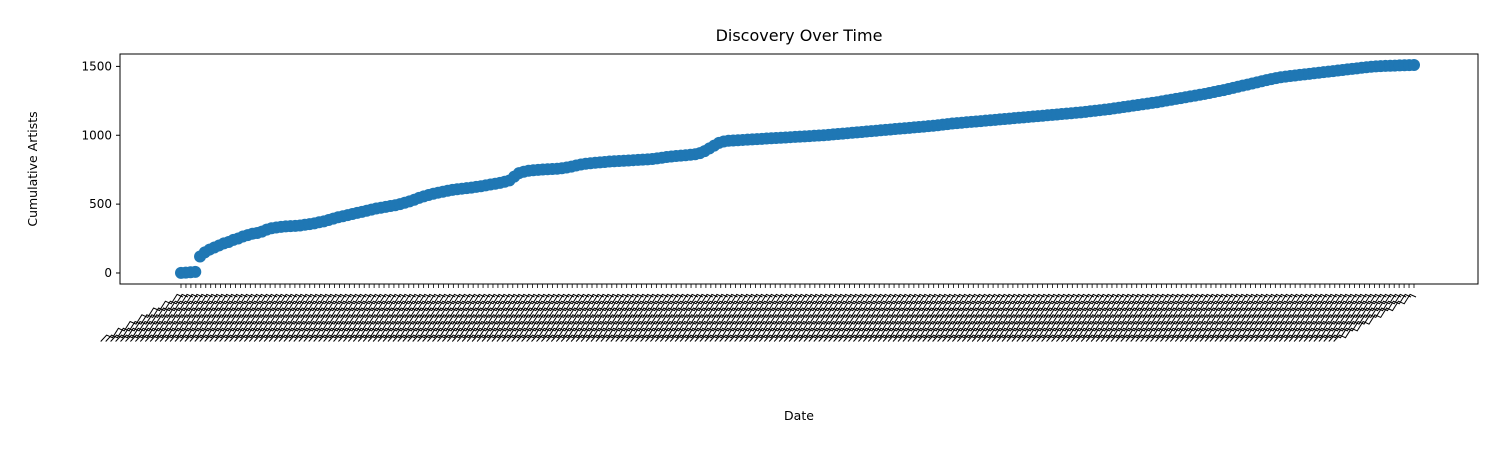 This screenshot has width=1500, height=450. What do you see at coordinates (108, 273) in the screenshot?
I see `y-tick-label: 0` at bounding box center [108, 273].